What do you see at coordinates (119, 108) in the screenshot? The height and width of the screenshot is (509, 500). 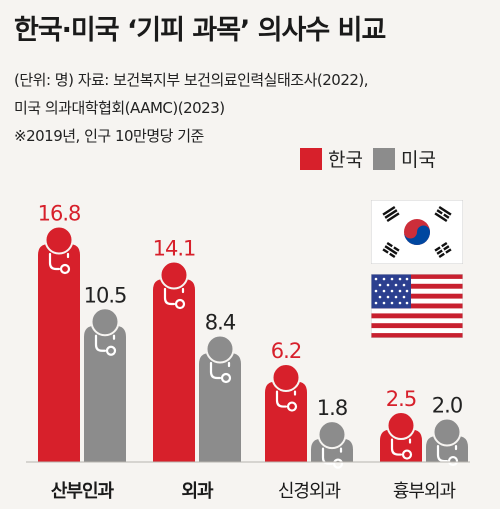 I see `source-line-2: 미국 의과대학협회(AAMC)(2023)` at bounding box center [119, 108].